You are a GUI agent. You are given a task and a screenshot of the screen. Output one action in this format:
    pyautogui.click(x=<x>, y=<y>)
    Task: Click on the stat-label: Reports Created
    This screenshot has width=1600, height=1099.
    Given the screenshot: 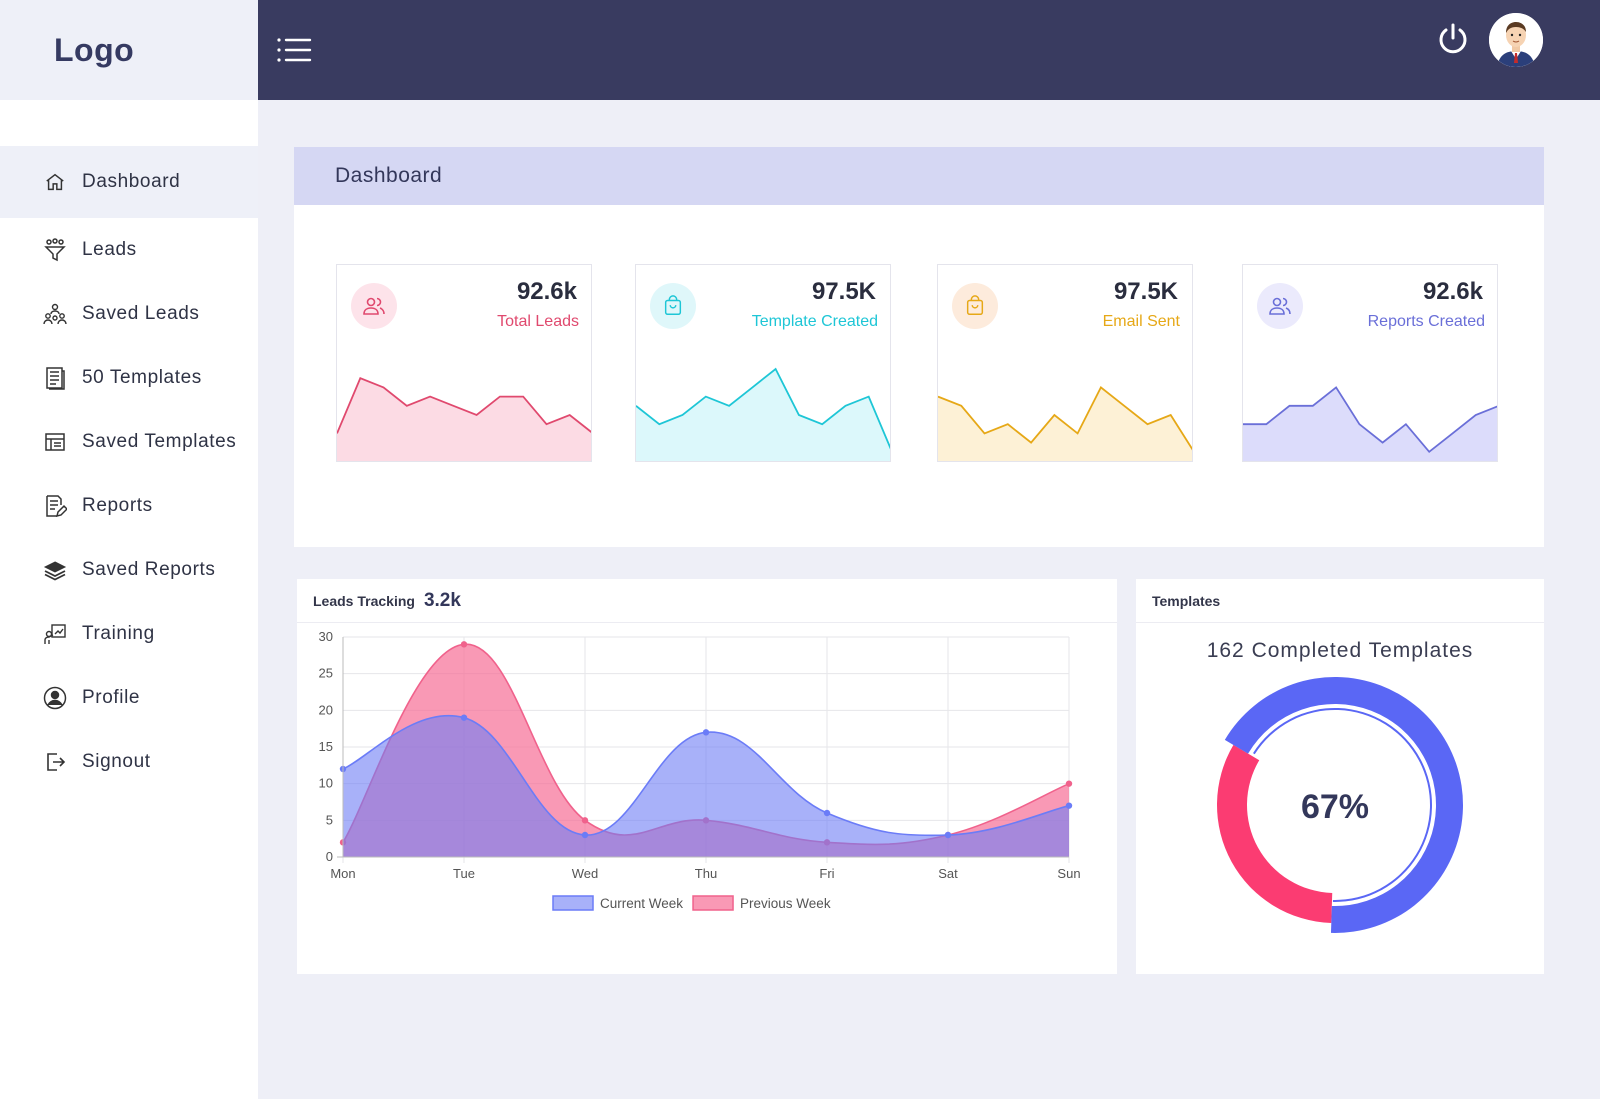 What is the action you would take?
    pyautogui.click(x=1426, y=321)
    